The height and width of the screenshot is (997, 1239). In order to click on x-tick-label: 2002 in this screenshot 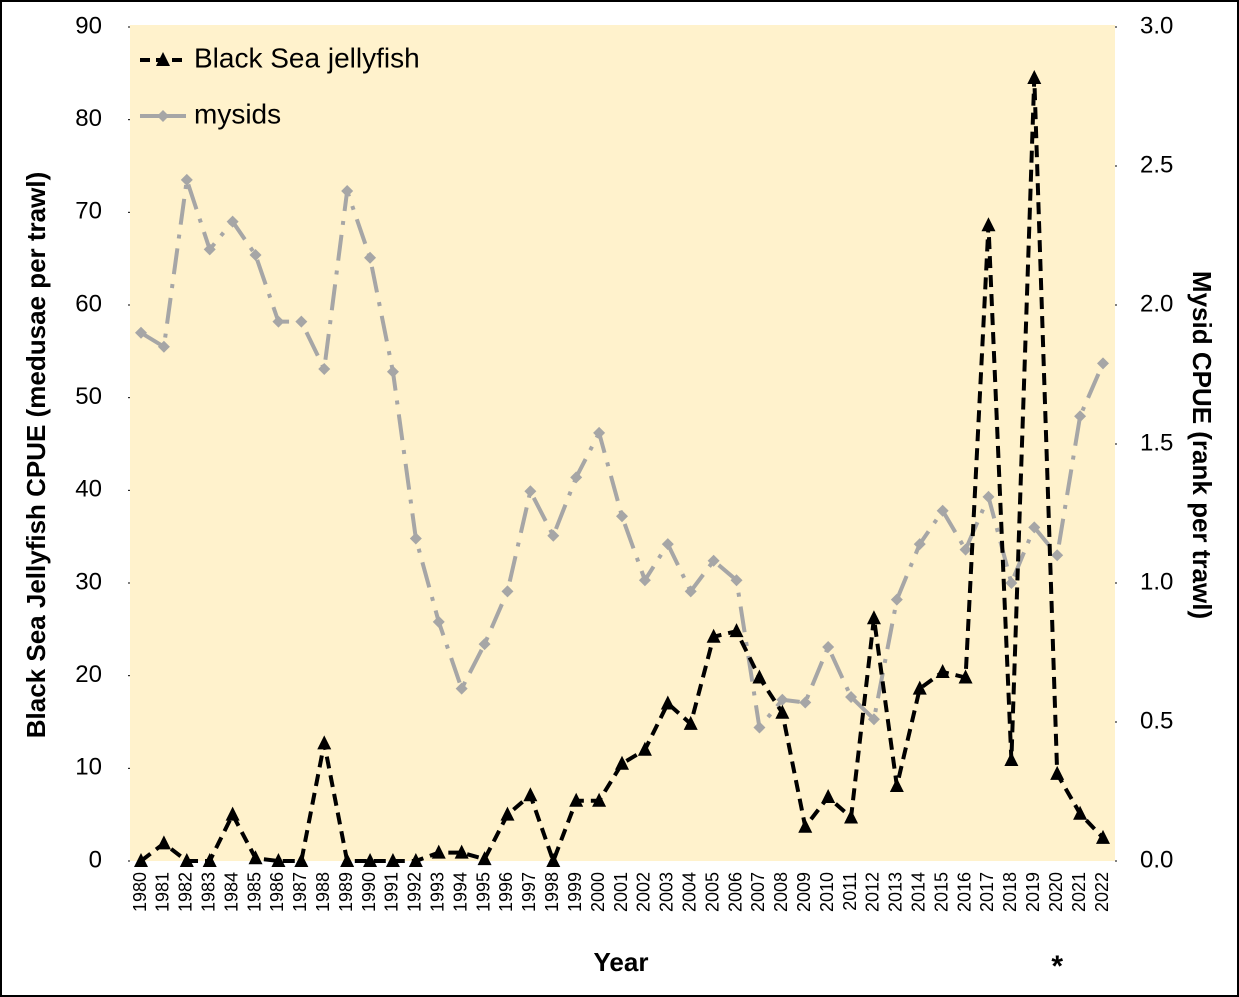, I will do `click(644, 892)`.